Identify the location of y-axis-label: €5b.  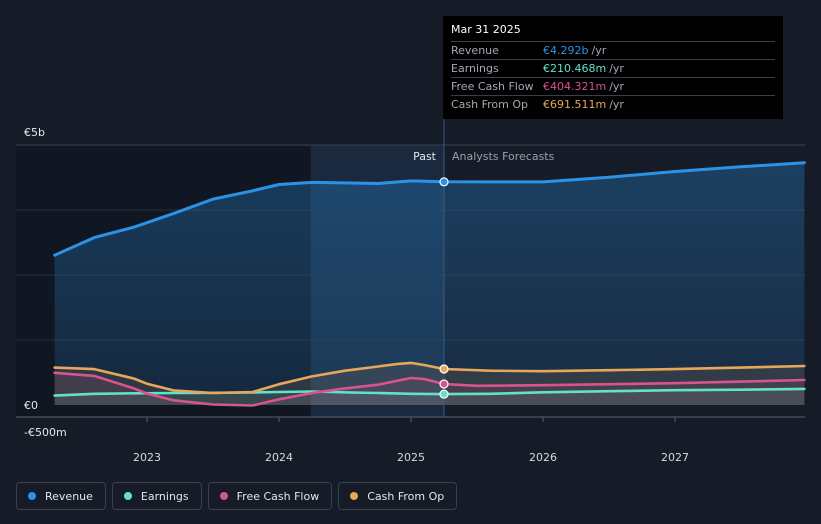
(34, 132).